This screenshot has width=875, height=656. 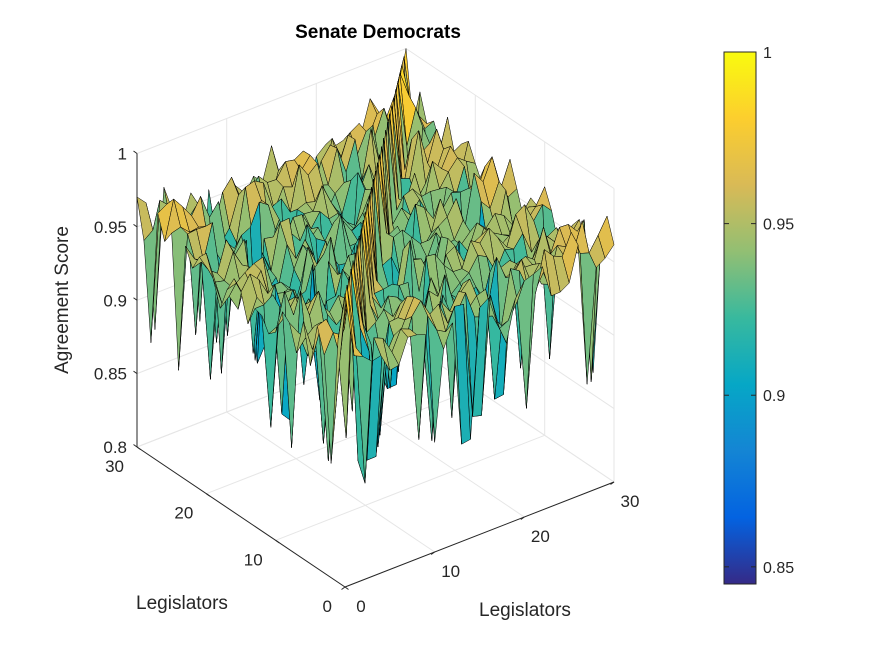 I want to click on z-tick-label: 0.85, so click(x=110, y=374).